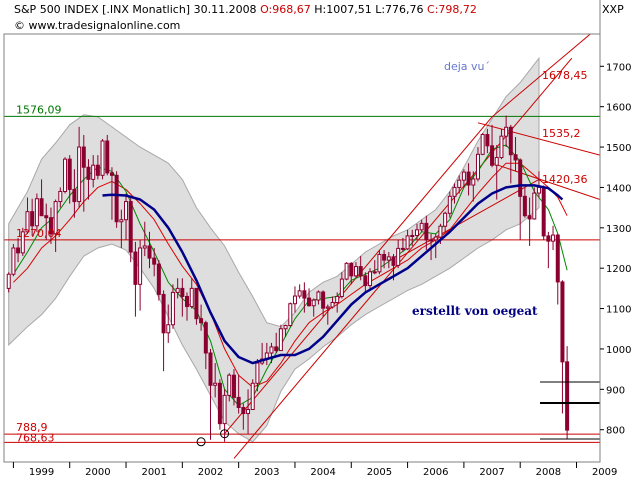 The width and height of the screenshot is (640, 480). What do you see at coordinates (161, 9) in the screenshot?
I see `interval-label: Monatlich]` at bounding box center [161, 9].